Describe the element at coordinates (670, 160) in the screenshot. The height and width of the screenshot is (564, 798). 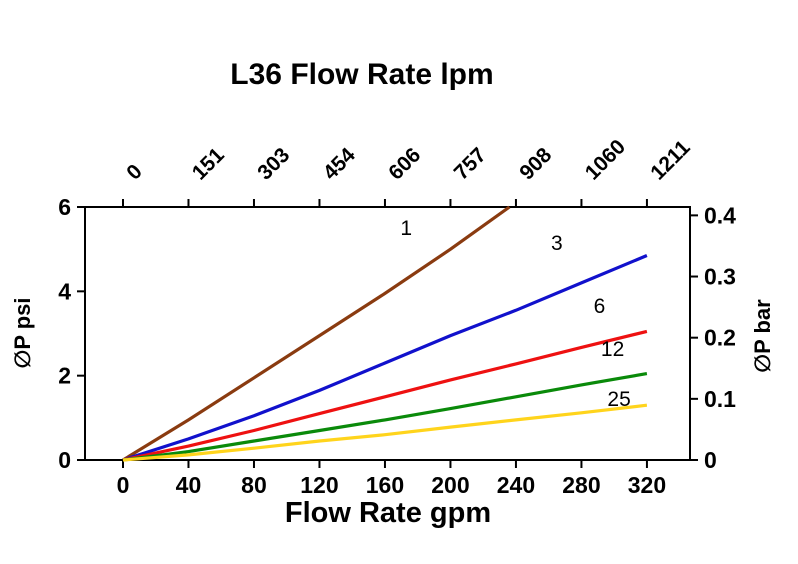
I see `x-top-tick-label: 1211` at that location.